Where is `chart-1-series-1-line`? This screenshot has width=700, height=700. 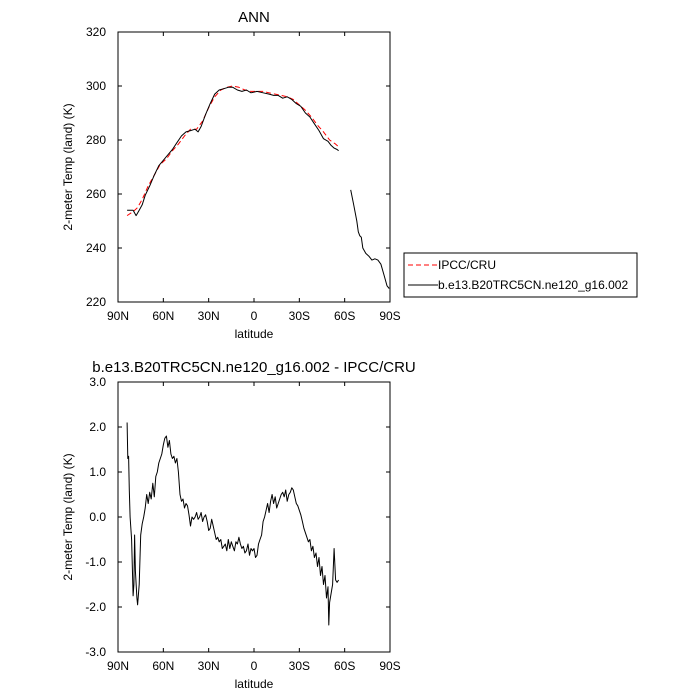
chart-1-series-1-line is located at coordinates (232, 151).